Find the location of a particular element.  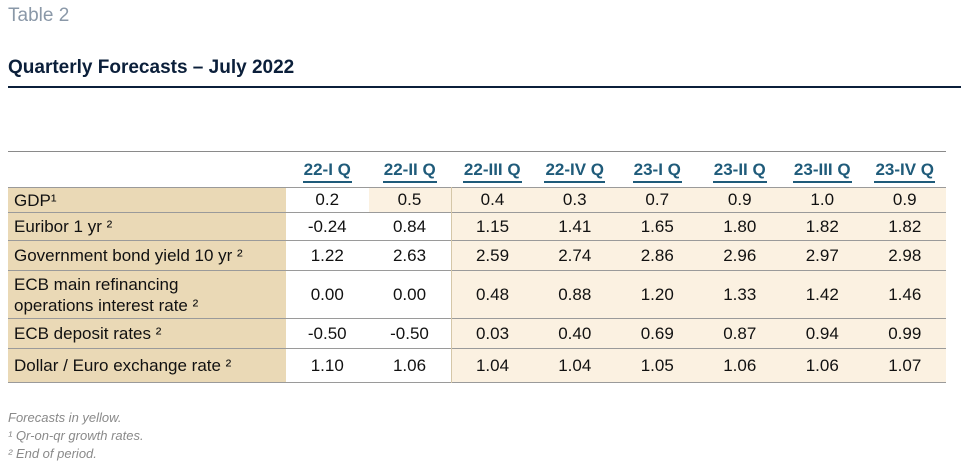

column-header: 22-I Q is located at coordinates (327, 170).